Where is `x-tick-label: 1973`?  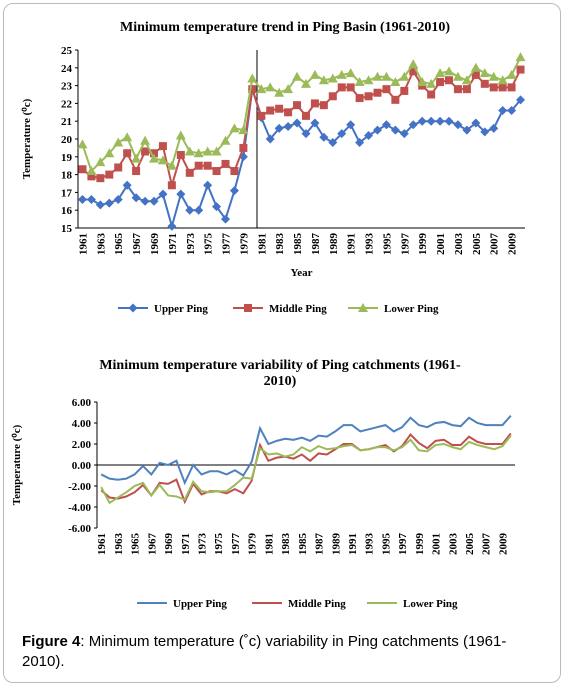 x-tick-label: 1973 is located at coordinates (203, 544).